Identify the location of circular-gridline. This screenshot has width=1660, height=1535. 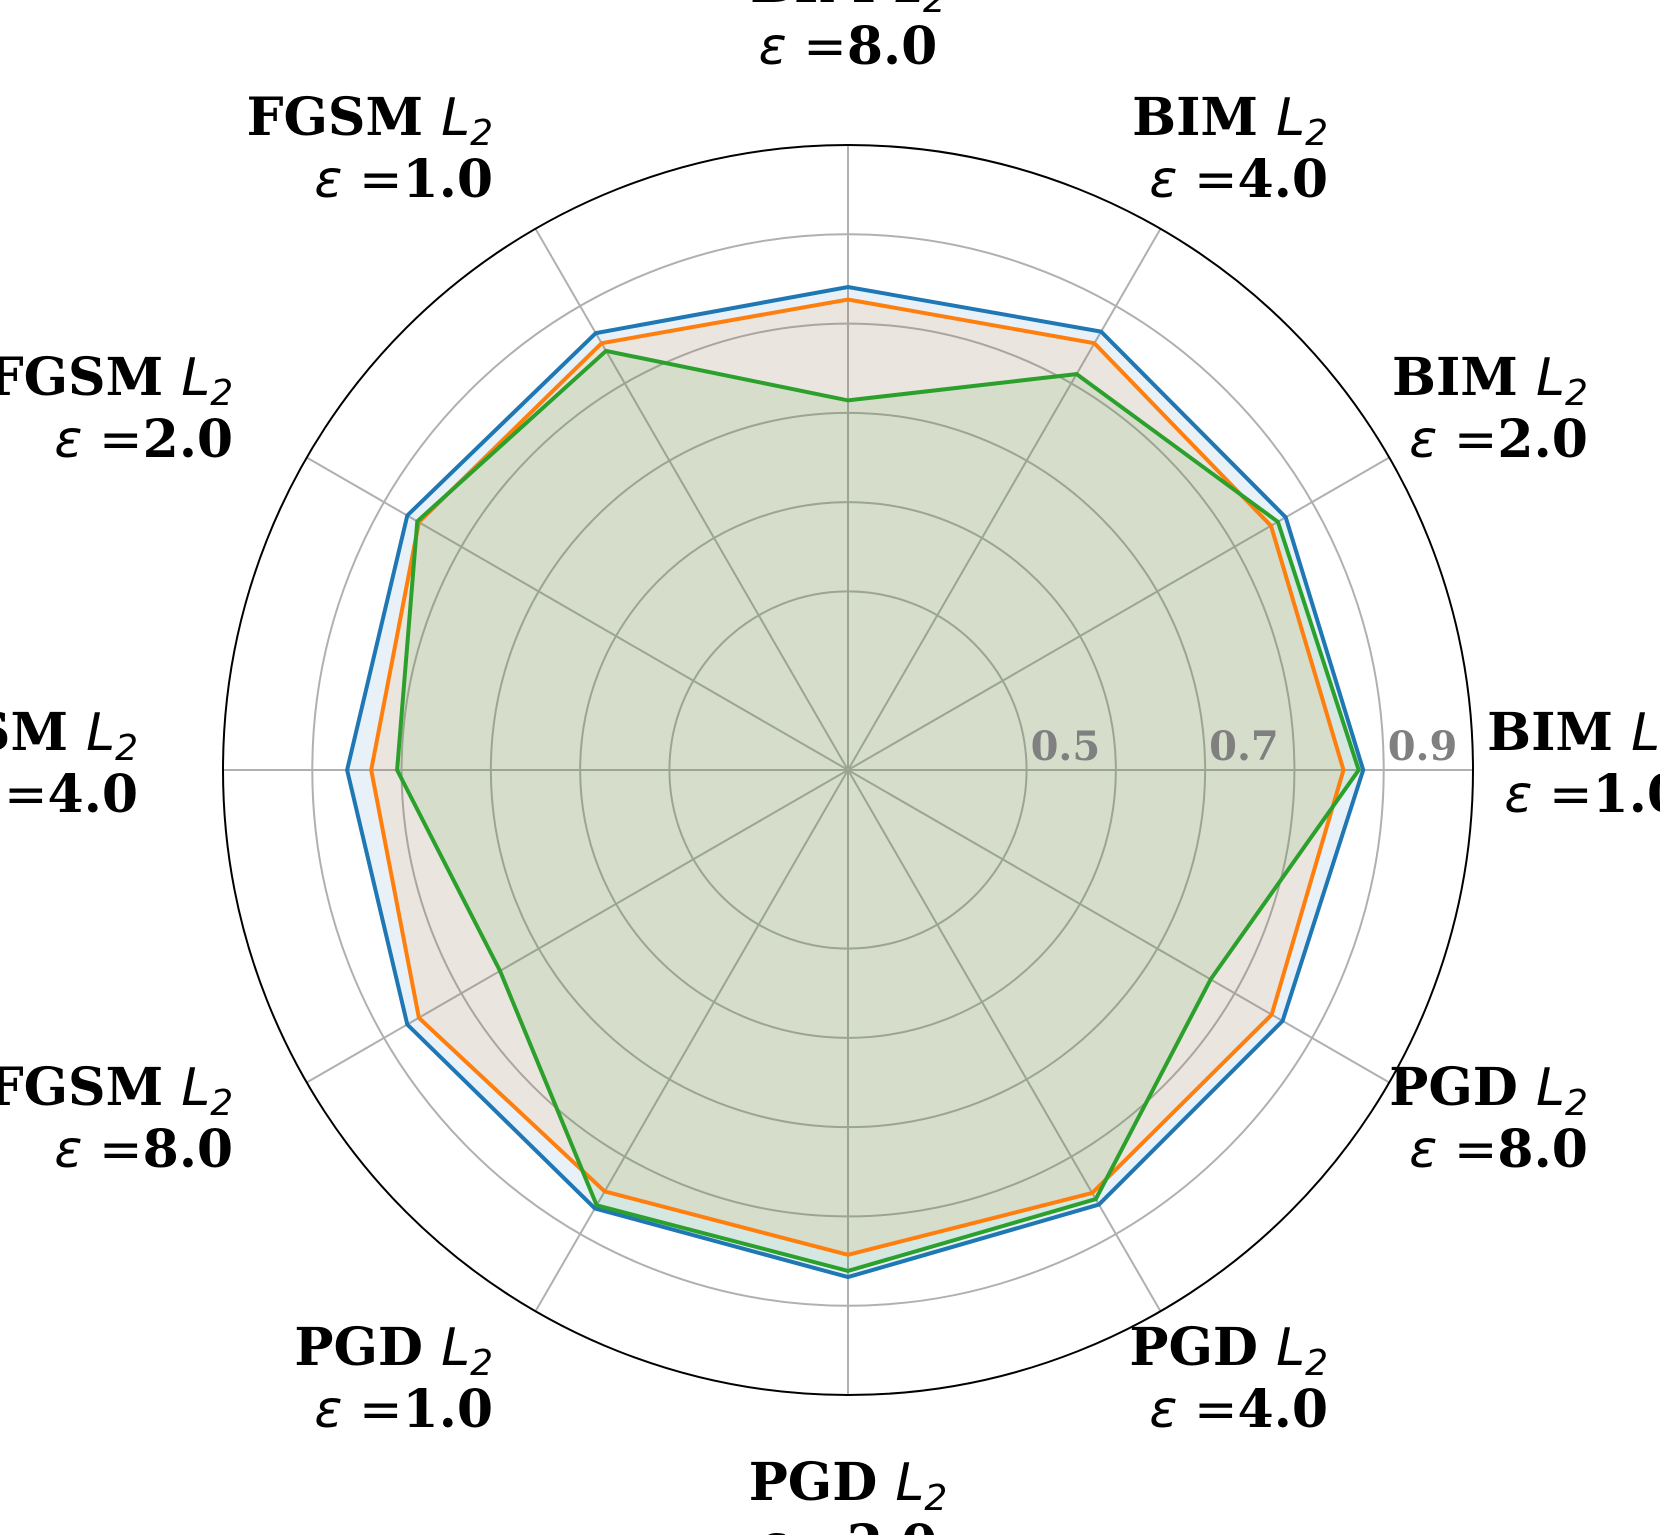
(848, 770).